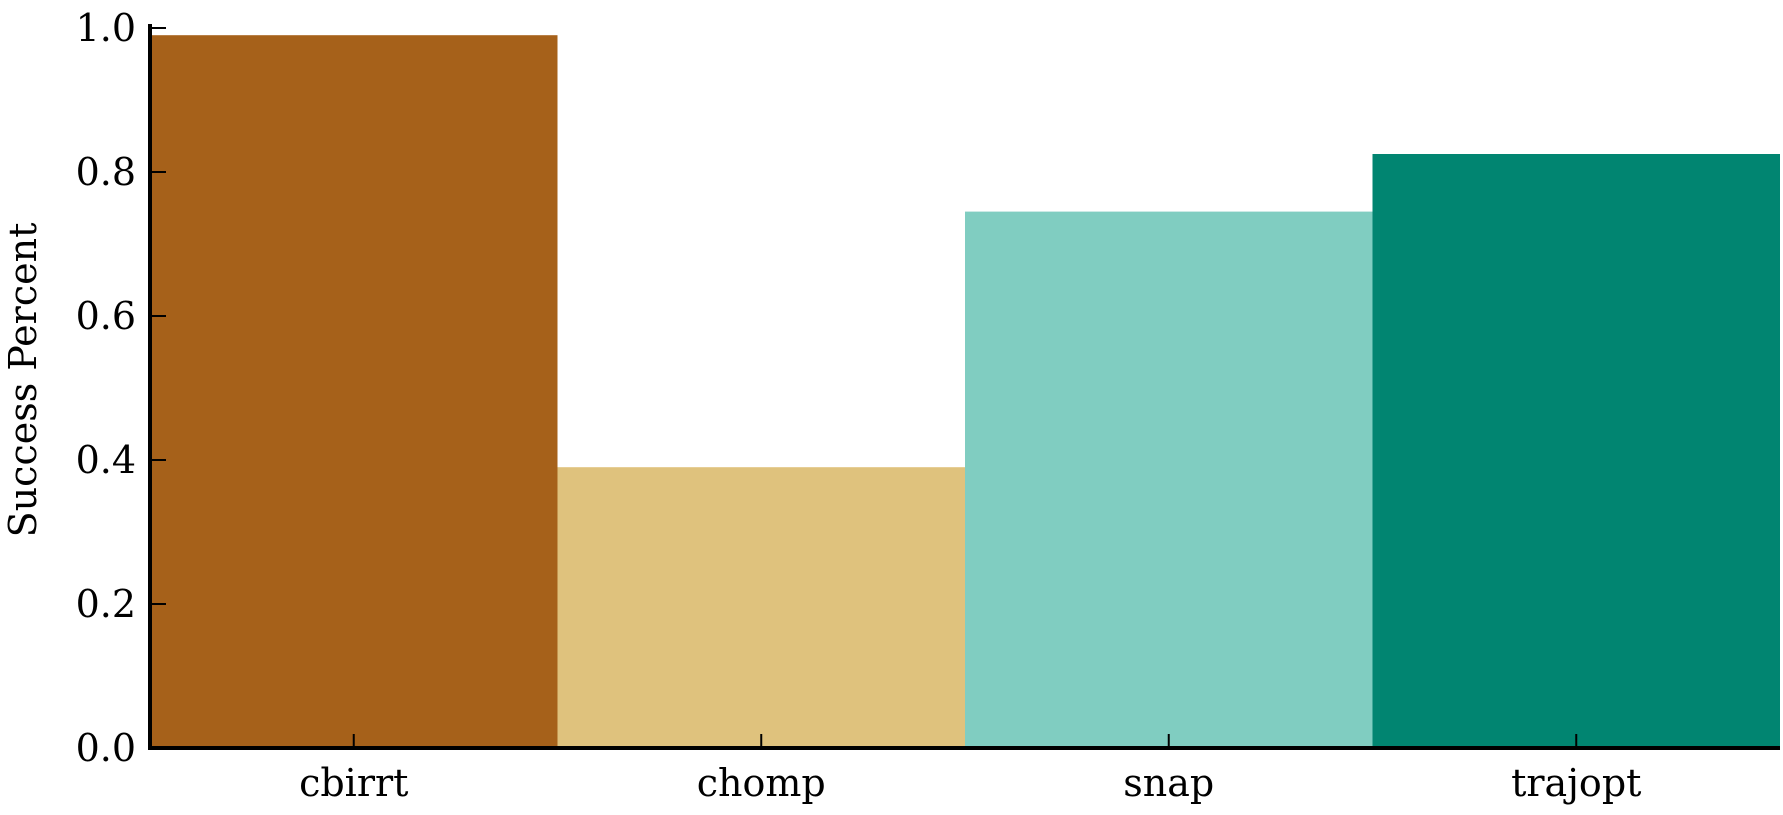  I want to click on x-axis-ticks: cbirrt chomp snap trajopt, so click(970, 769).